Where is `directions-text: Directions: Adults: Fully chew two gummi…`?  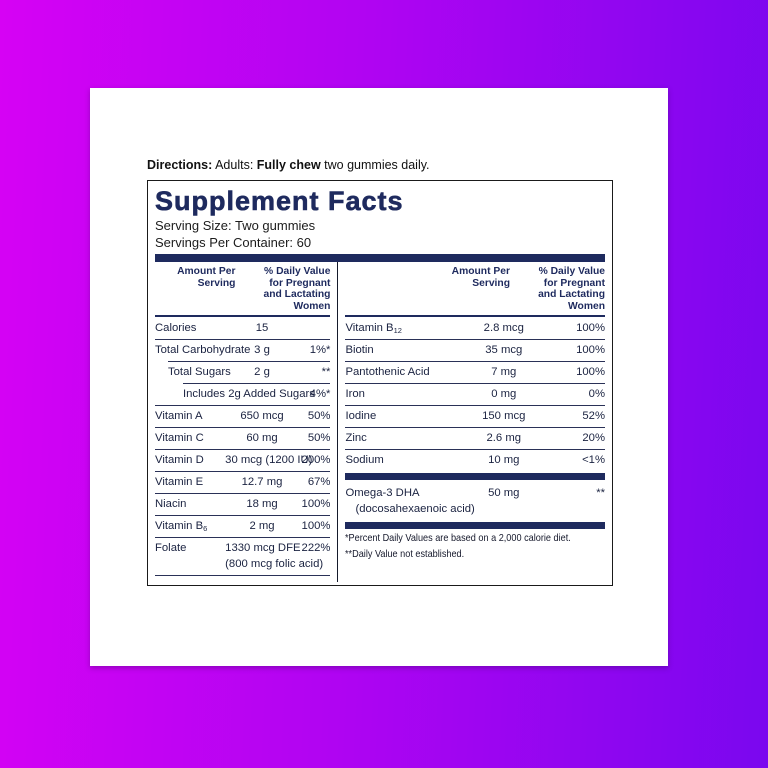 directions-text: Directions: Adults: Fully chew two gummi… is located at coordinates (380, 165).